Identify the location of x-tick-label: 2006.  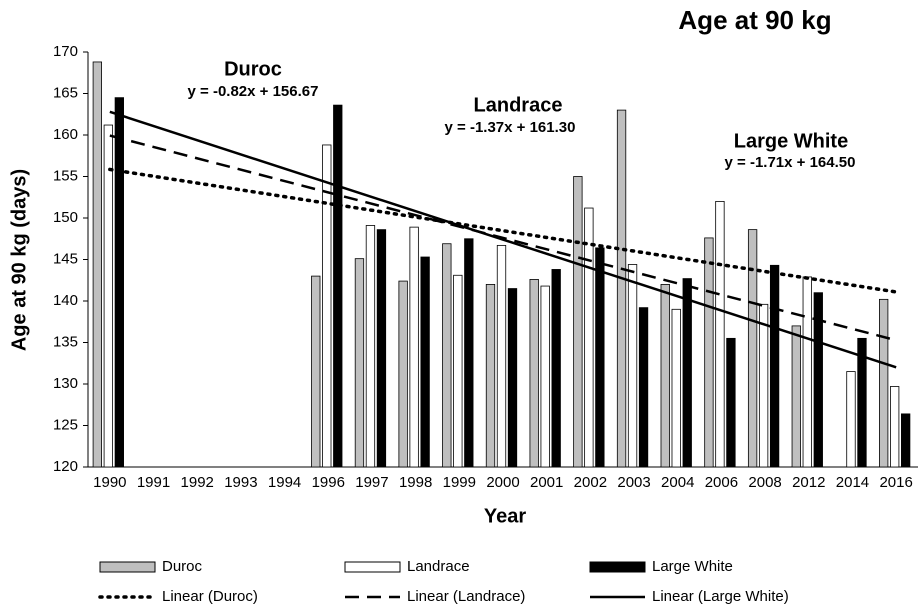
(721, 482).